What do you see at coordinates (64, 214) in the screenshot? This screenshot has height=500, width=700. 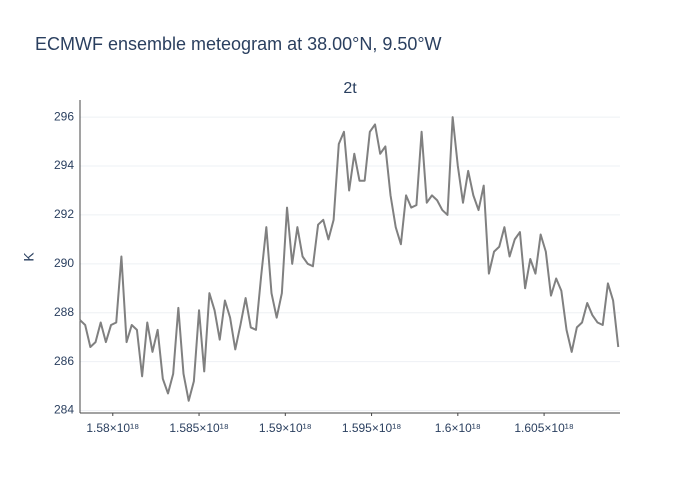 I see `y-tick-label: 292` at bounding box center [64, 214].